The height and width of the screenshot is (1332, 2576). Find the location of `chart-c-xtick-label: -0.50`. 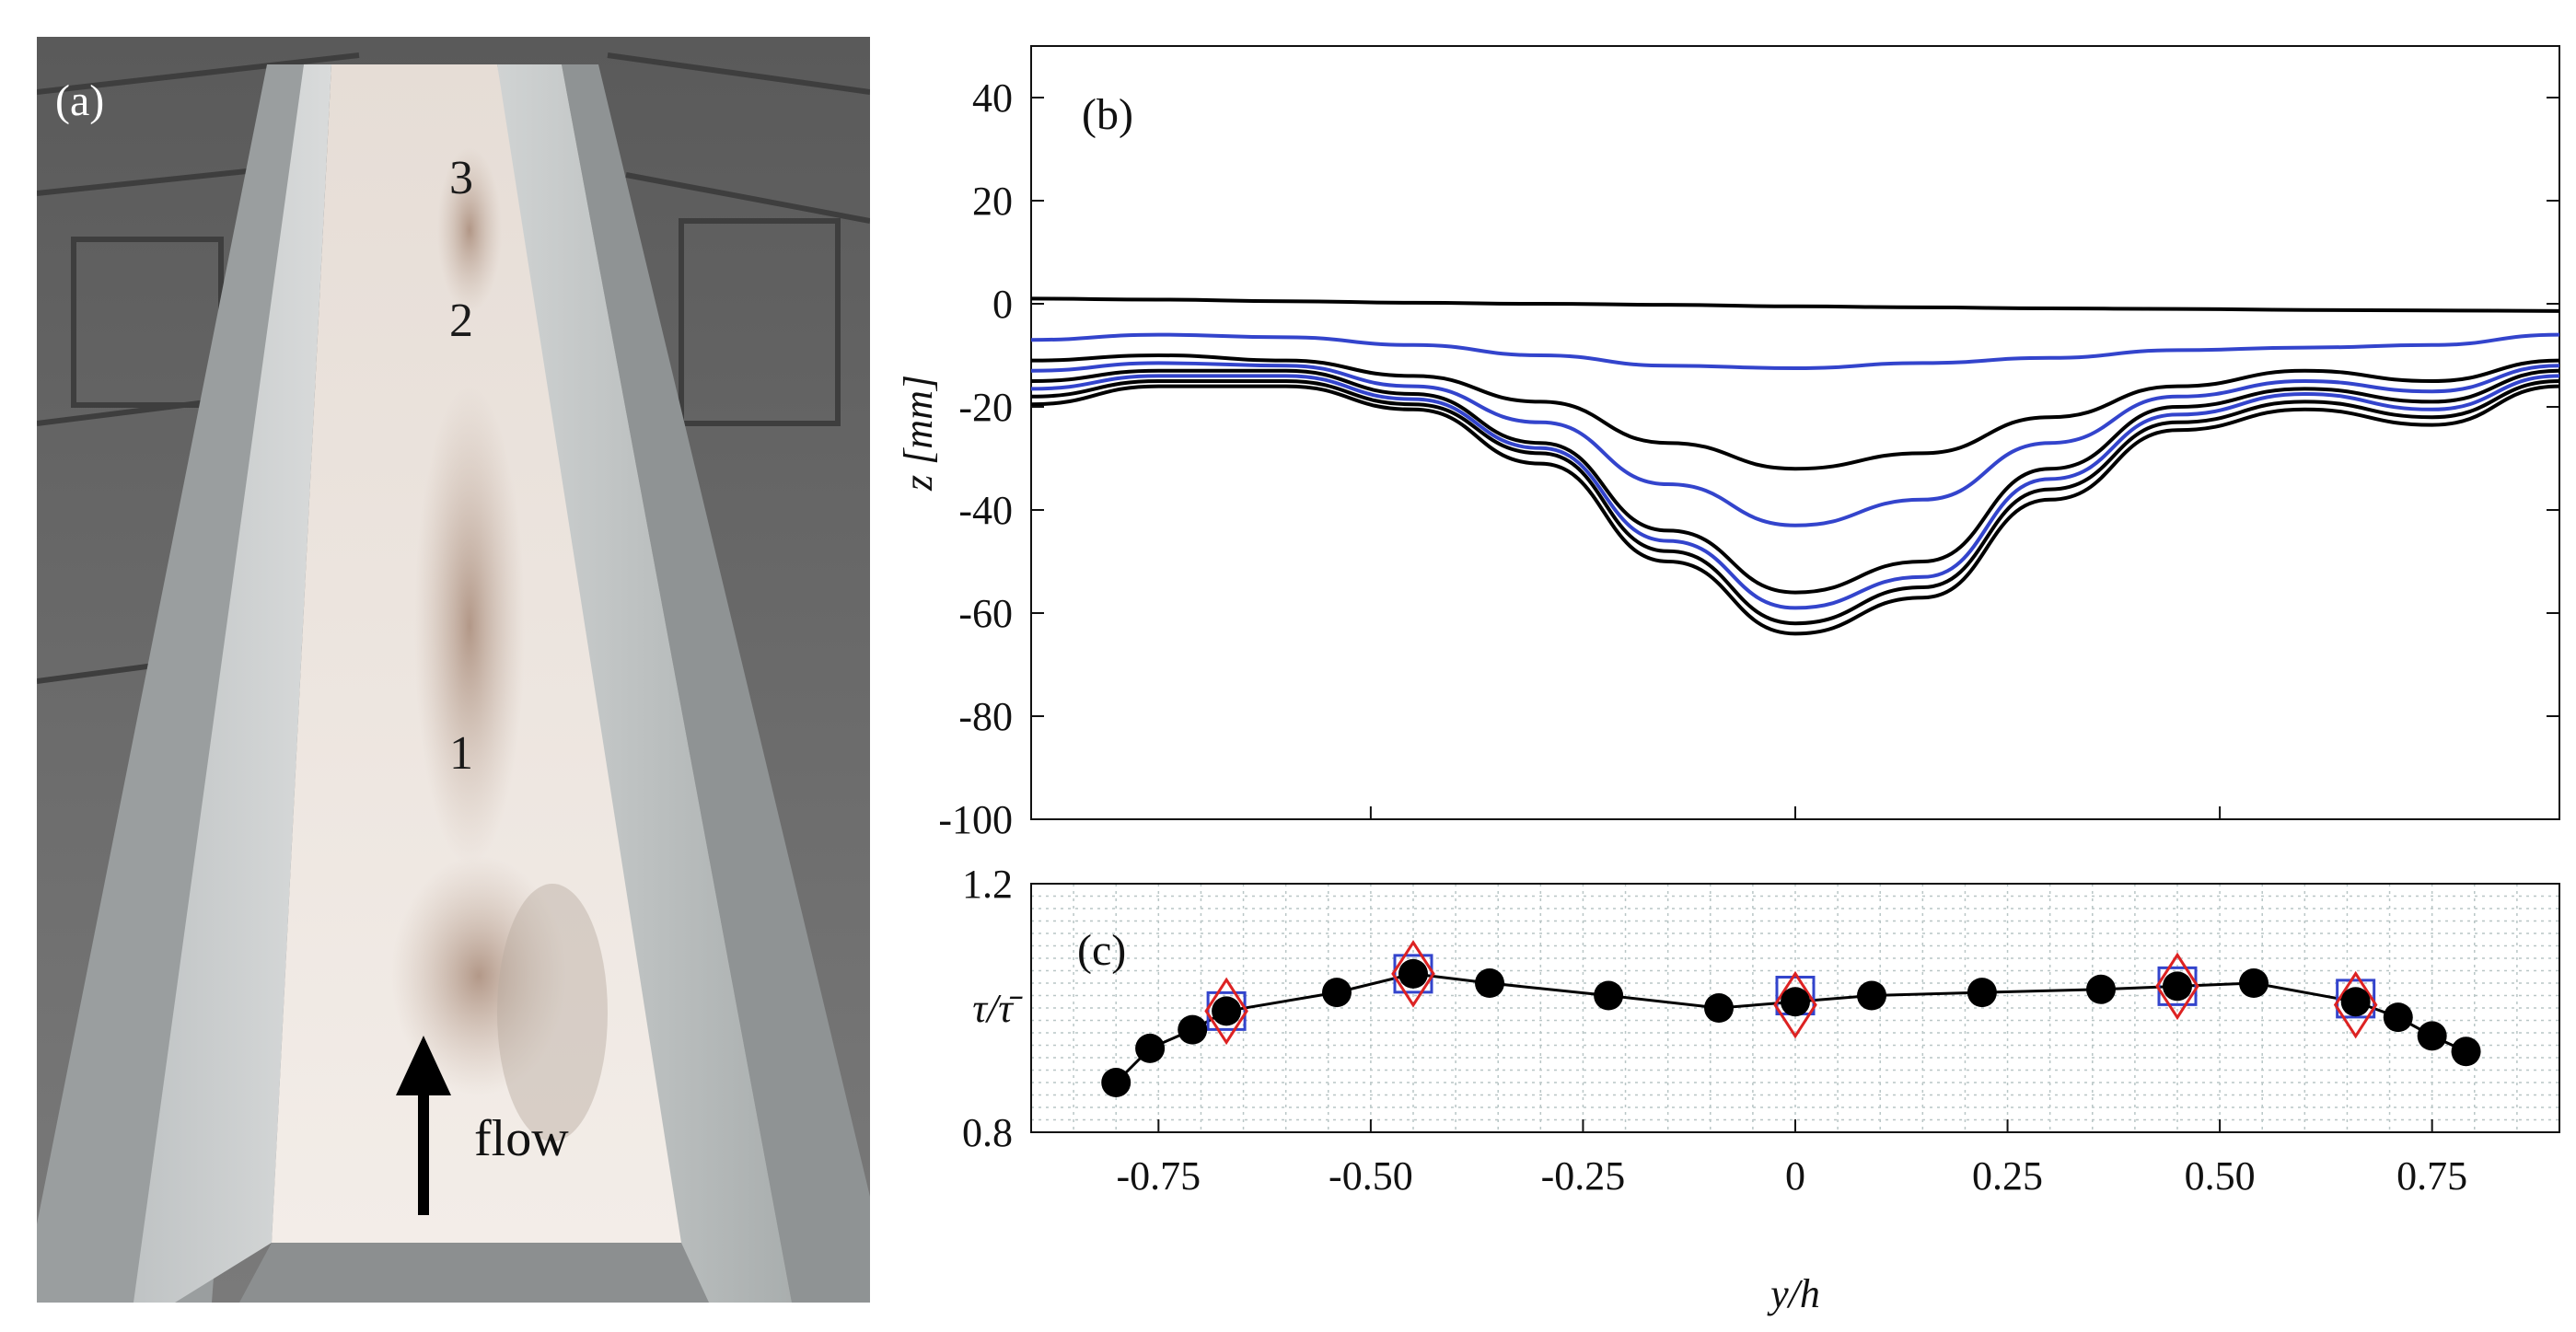

chart-c-xtick-label: -0.50 is located at coordinates (1371, 1176).